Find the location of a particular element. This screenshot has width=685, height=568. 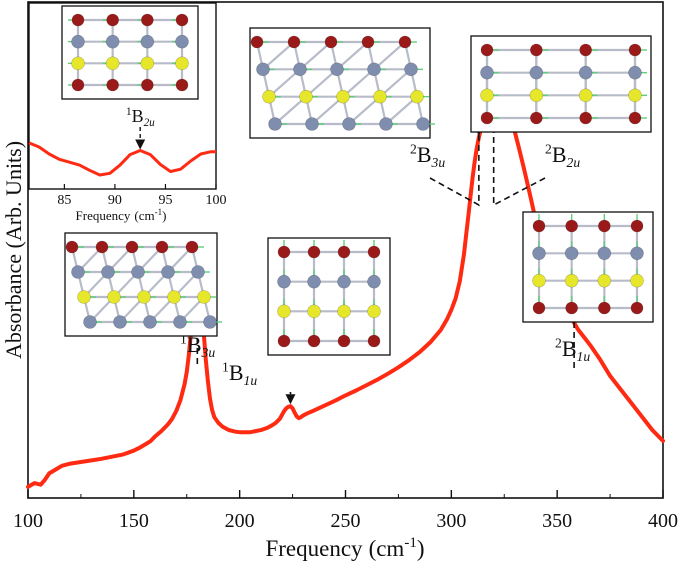

inset-x-tick-label: 95 is located at coordinates (165, 200).